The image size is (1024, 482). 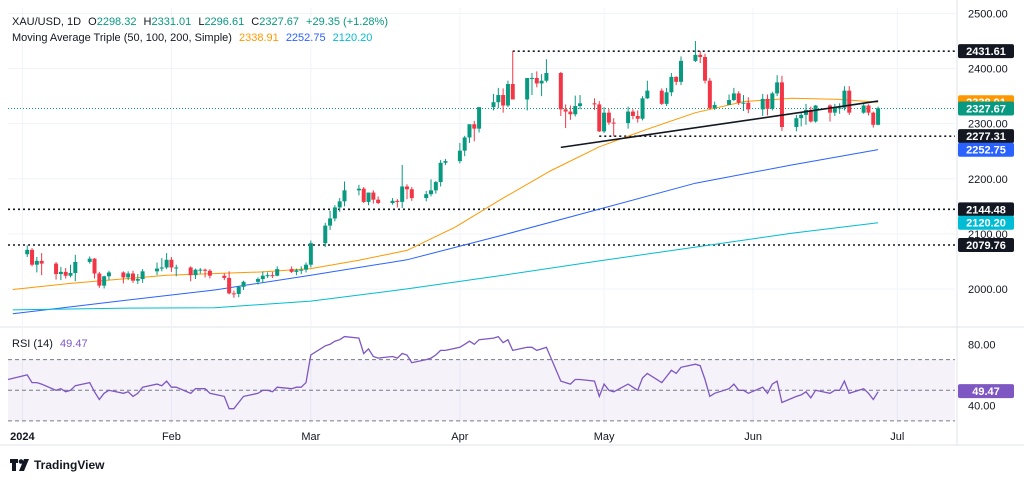 I want to click on legend-change: +29.35 (+1.28%), so click(x=347, y=22).